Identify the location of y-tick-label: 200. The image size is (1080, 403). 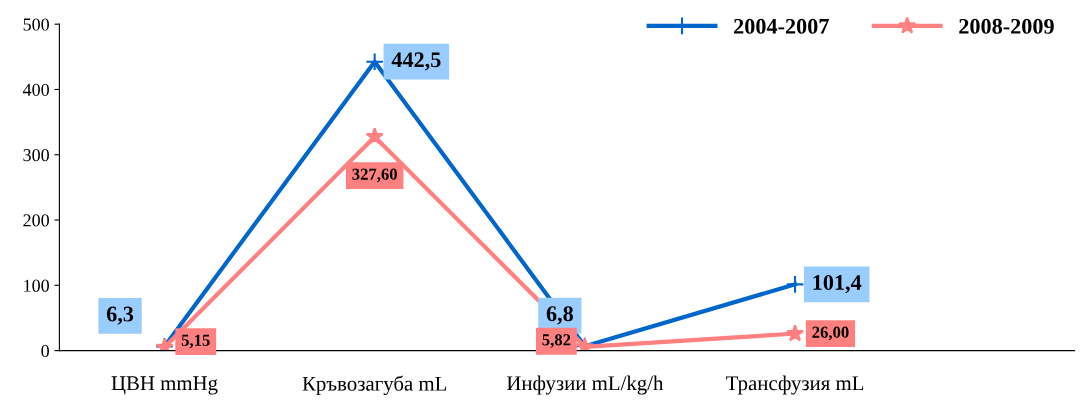
(36, 220).